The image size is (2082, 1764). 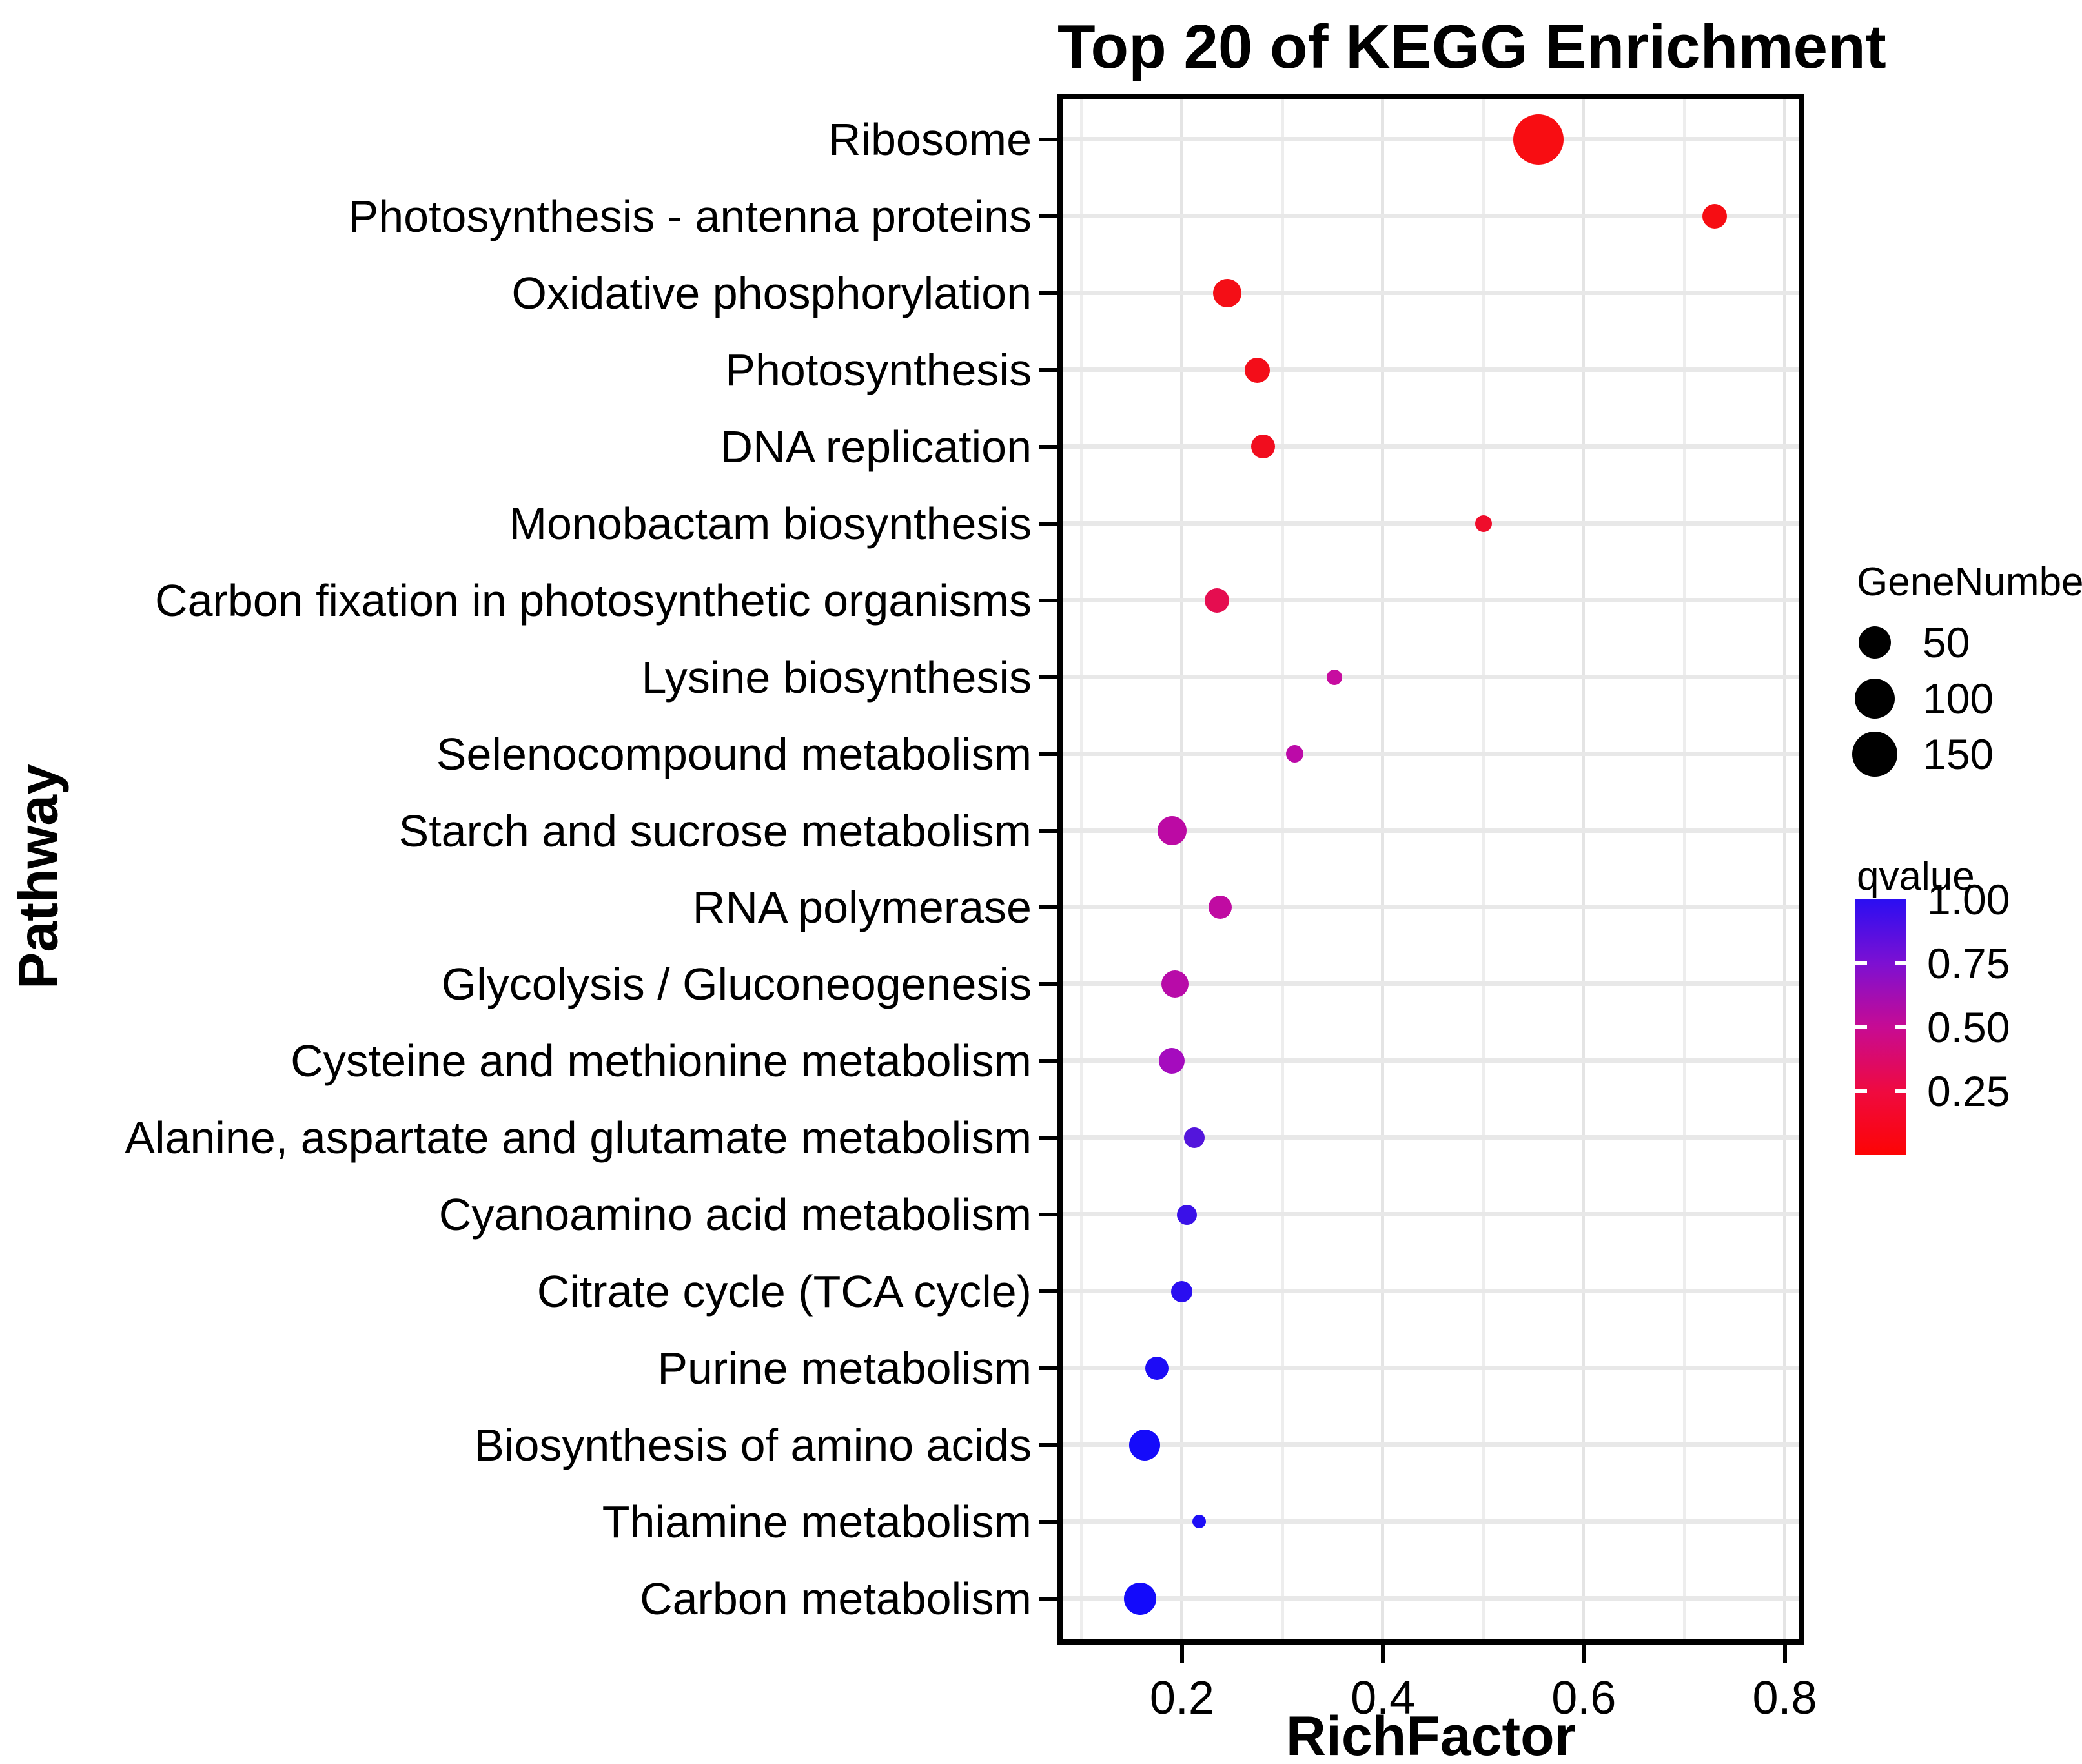 I want to click on x-axis-tick-label: 0.2, so click(x=1181, y=1698).